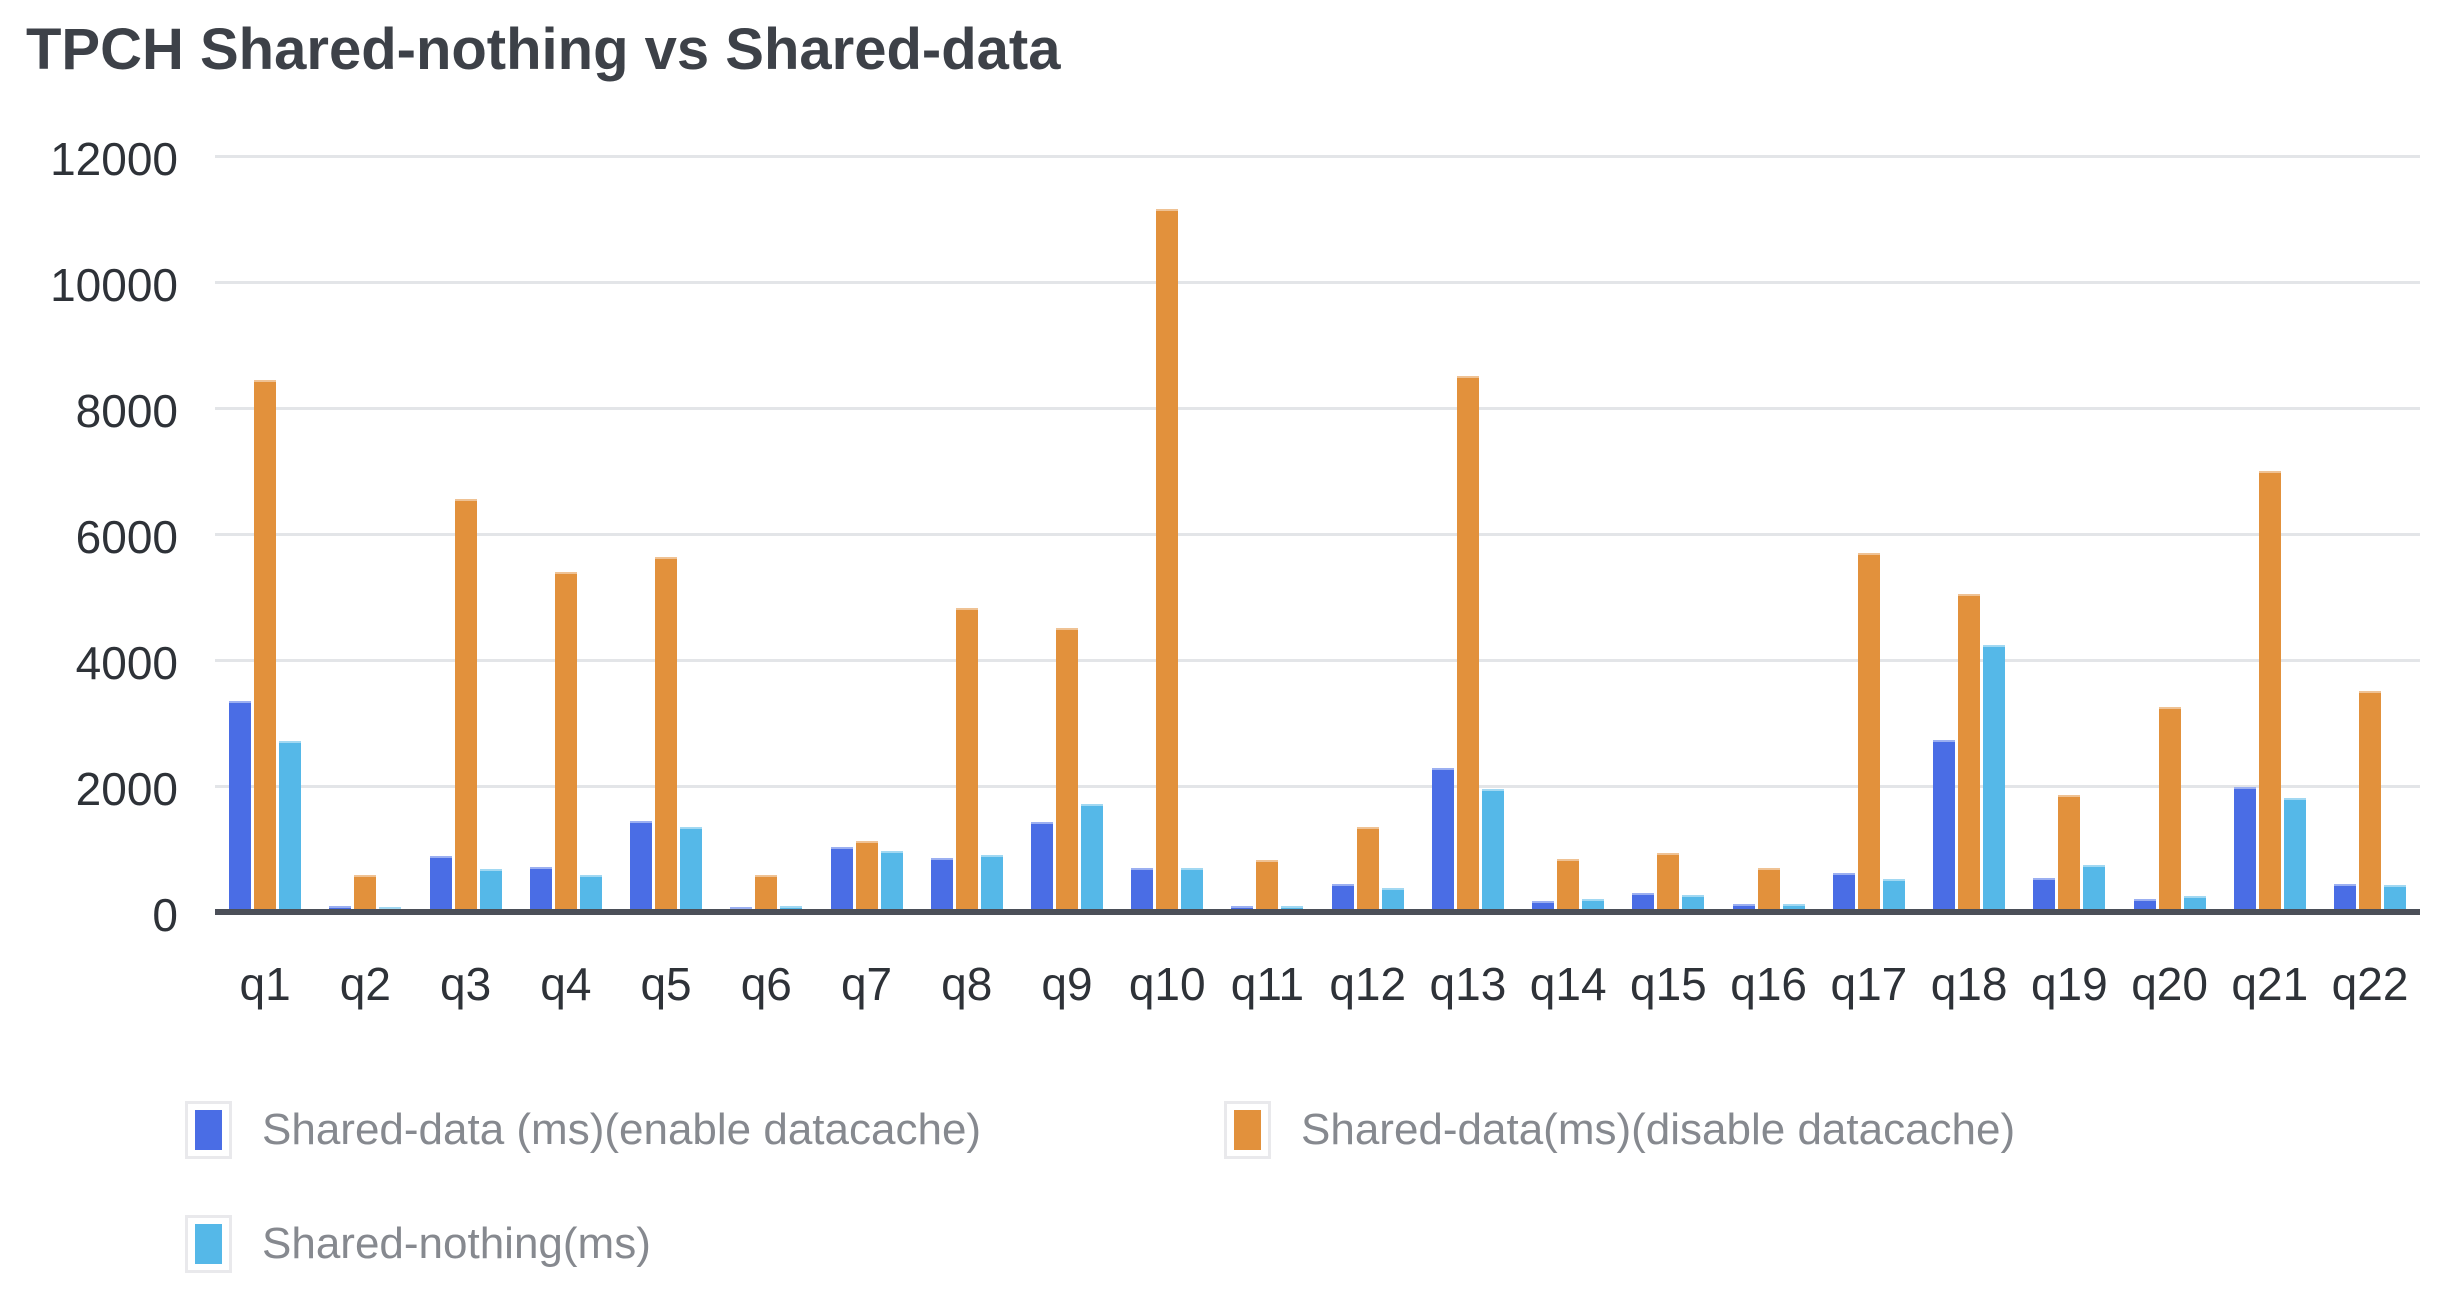  What do you see at coordinates (566, 984) in the screenshot?
I see `x-tick-label-q4: q4` at bounding box center [566, 984].